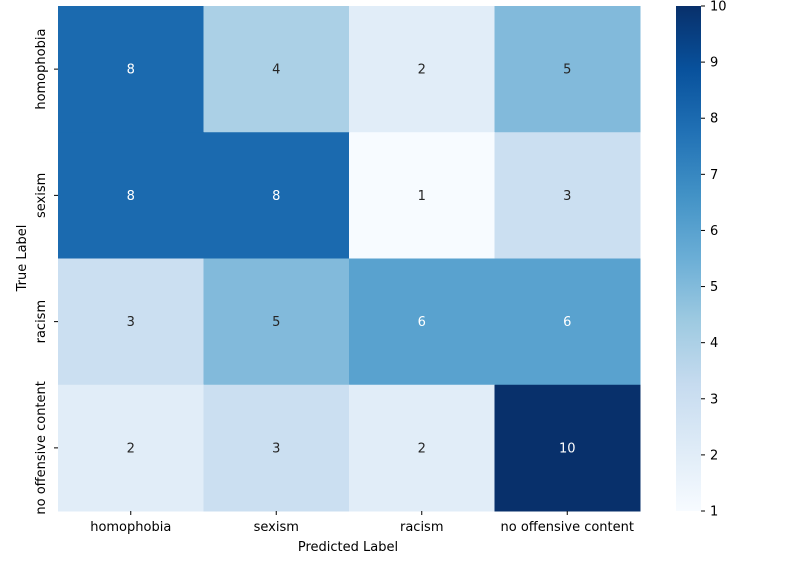  I want to click on cell-value-label: 4, so click(276, 70).